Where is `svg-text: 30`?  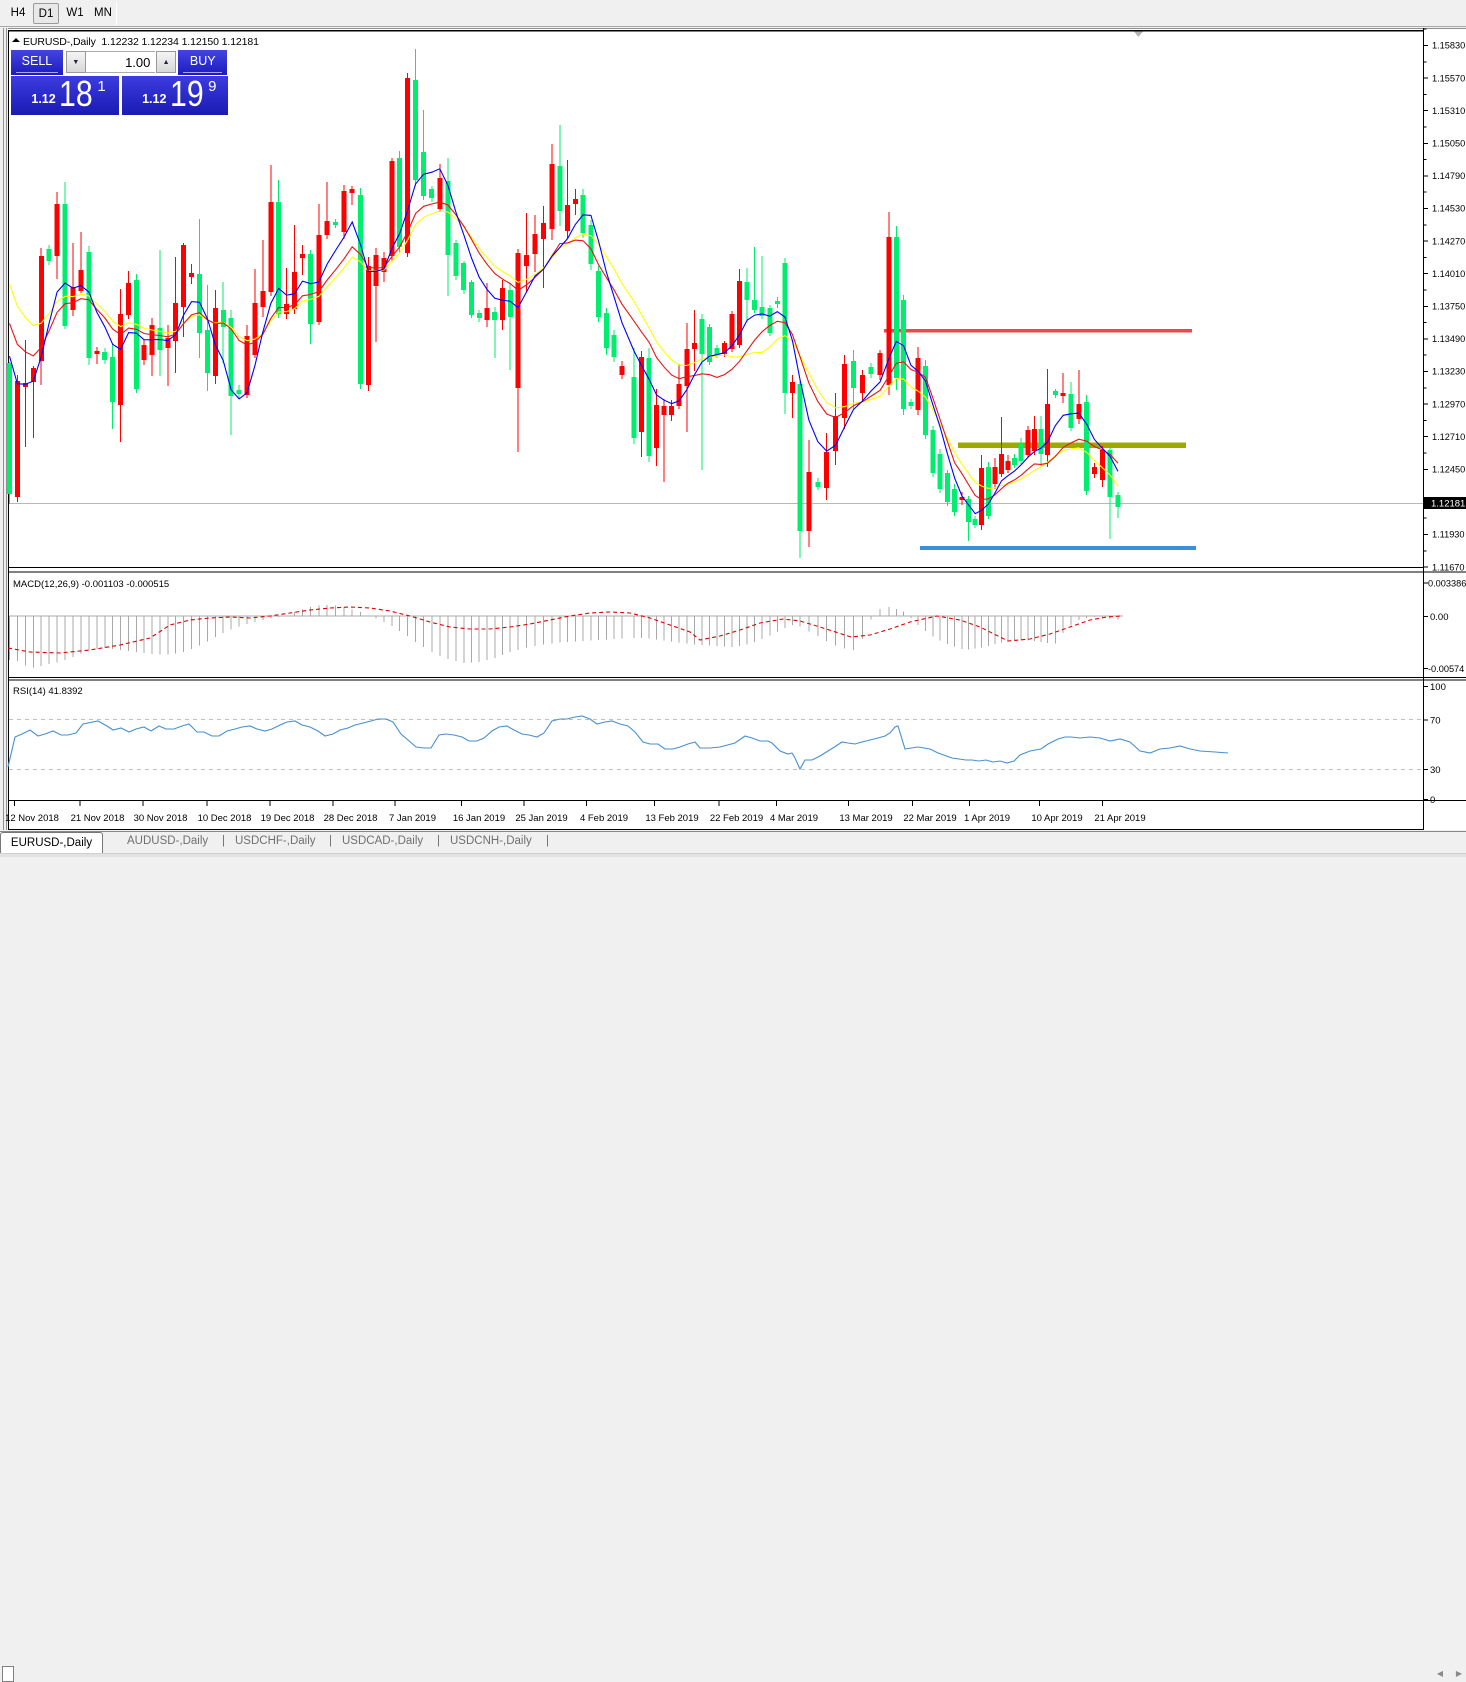
svg-text: 30 is located at coordinates (1435, 770).